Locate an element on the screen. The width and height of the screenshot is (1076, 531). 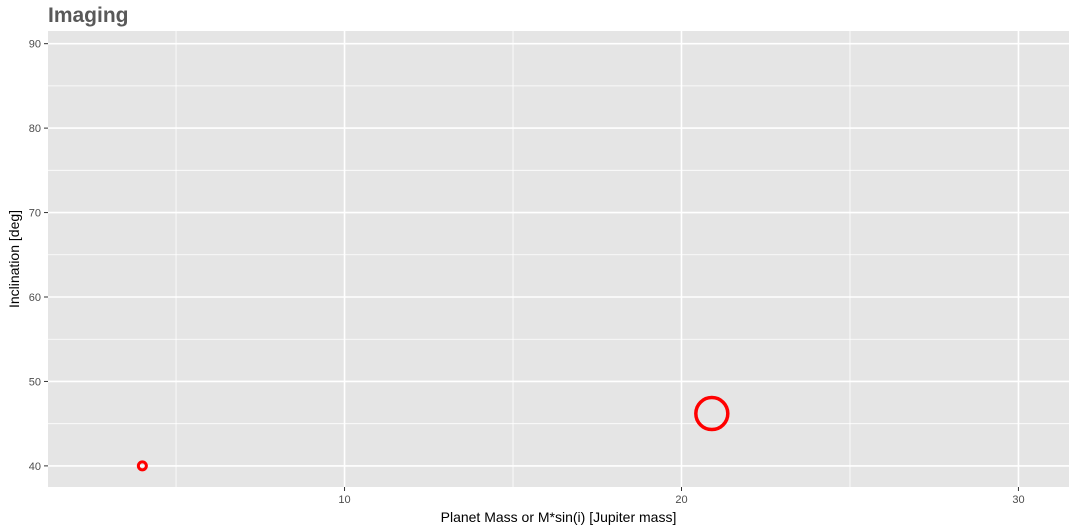
y-tick-label: 70 is located at coordinates (35, 214).